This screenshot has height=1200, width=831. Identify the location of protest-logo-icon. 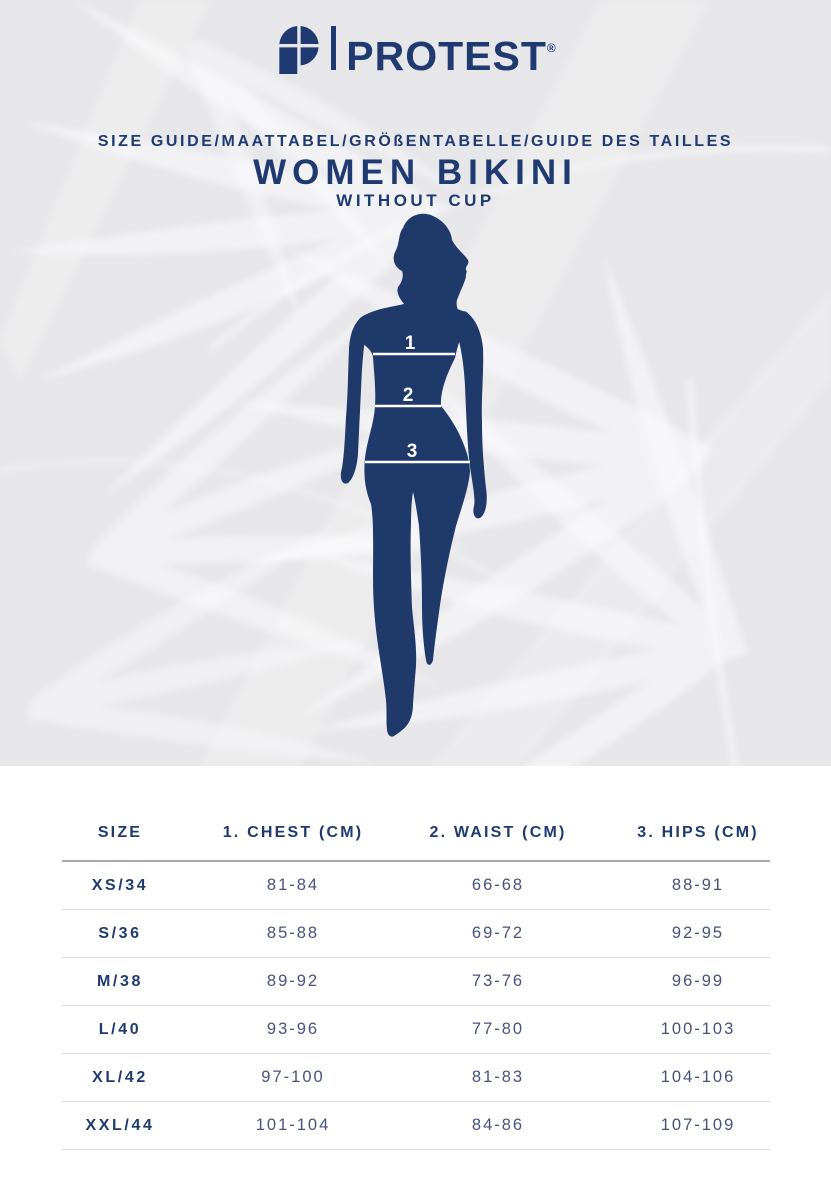
(299, 50).